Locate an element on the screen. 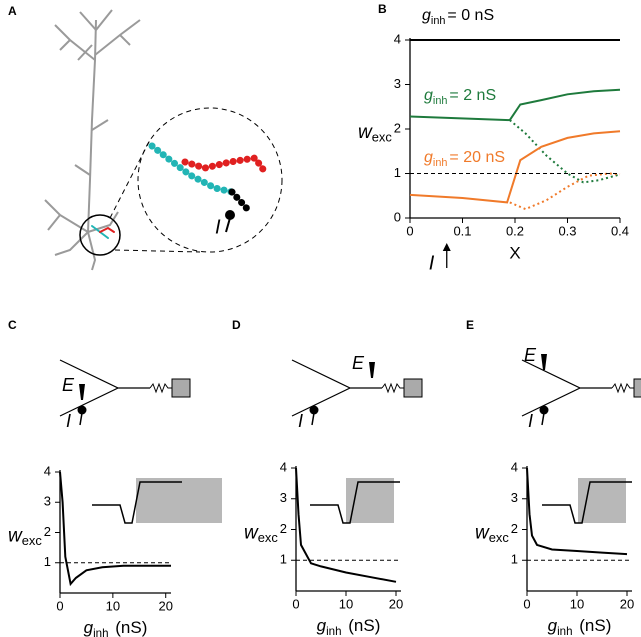 This screenshot has height=637, width=641. x-tick-label: 0.1 is located at coordinates (462, 230).